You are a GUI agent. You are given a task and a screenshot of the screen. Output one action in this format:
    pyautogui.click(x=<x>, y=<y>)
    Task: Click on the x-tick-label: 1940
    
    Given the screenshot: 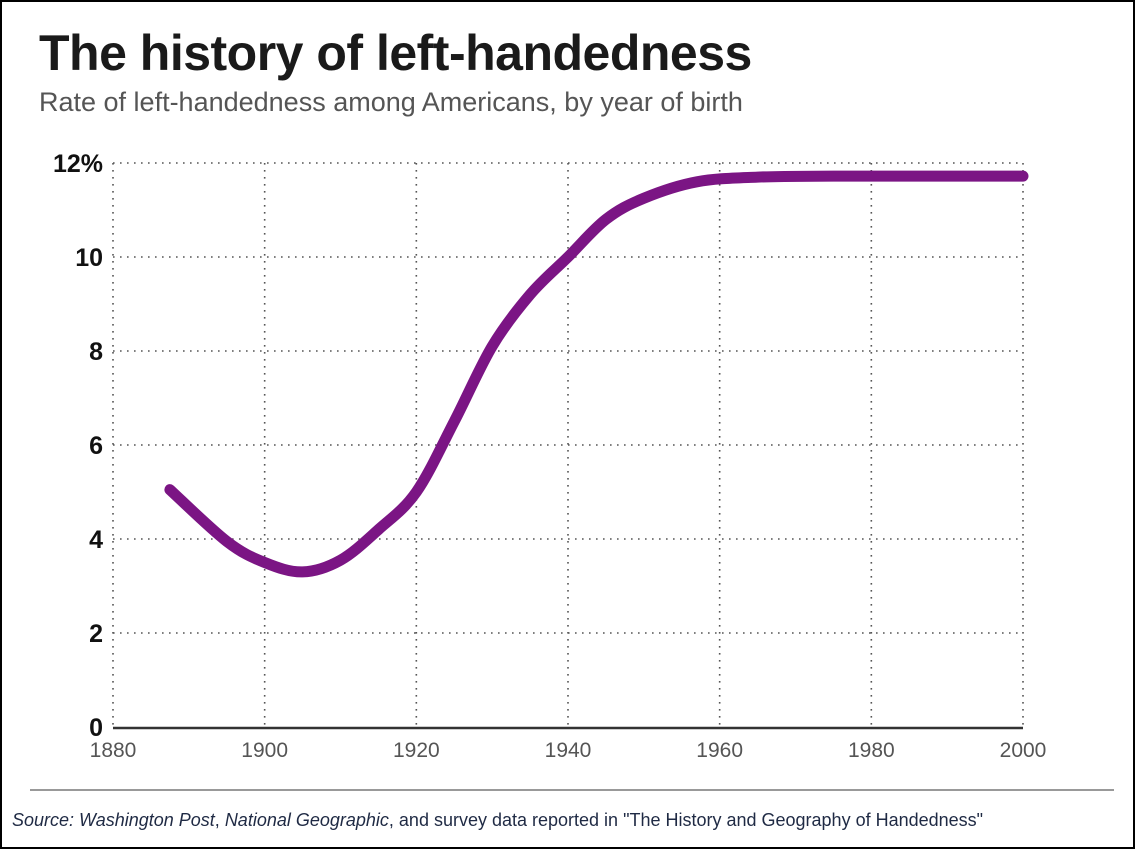 What is the action you would take?
    pyautogui.click(x=568, y=750)
    